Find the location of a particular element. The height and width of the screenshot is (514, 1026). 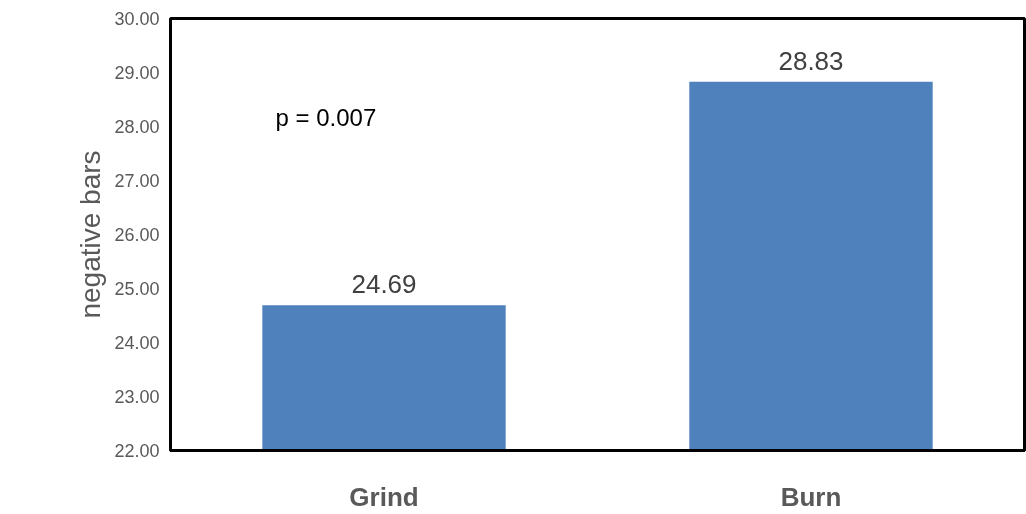

data-label: 28.83 is located at coordinates (811, 60).